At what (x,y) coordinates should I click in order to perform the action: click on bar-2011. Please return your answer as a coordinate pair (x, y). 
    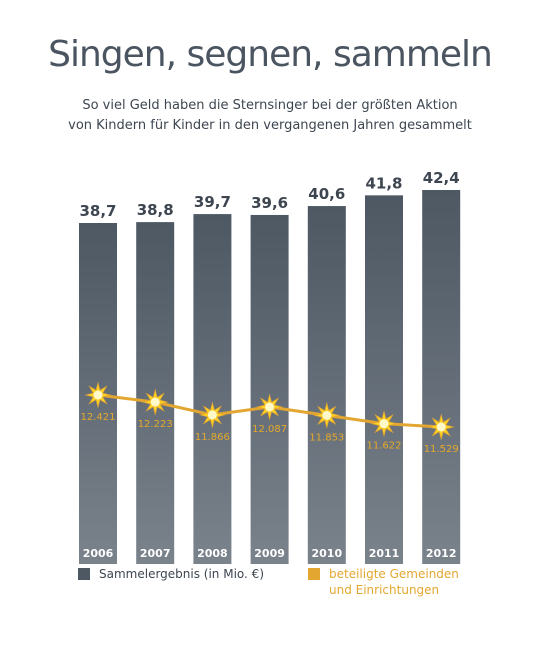
    Looking at the image, I should click on (384, 379).